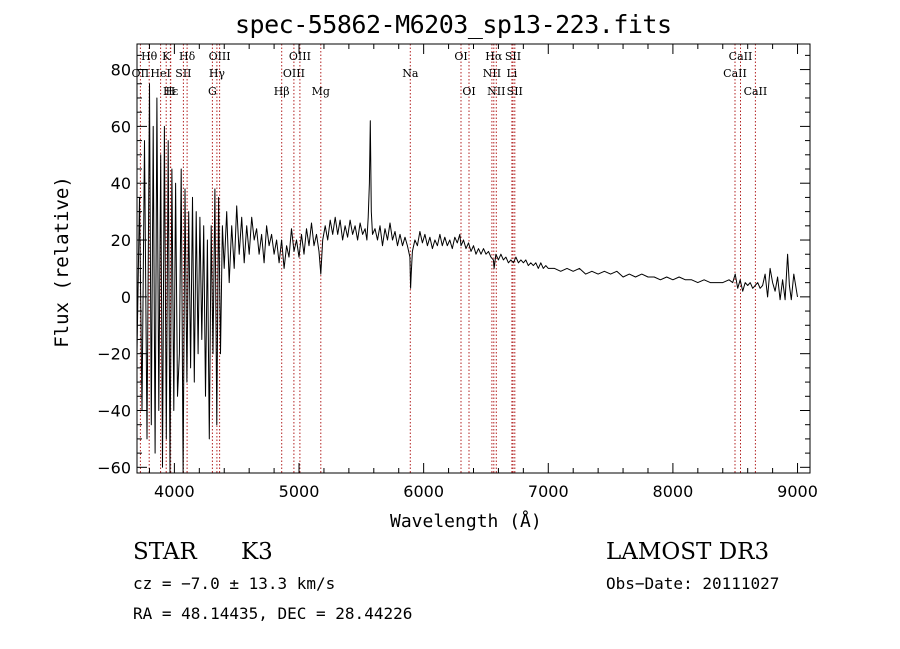 This screenshot has height=649, width=900. Describe the element at coordinates (410, 73) in the screenshot. I see `line-marker-label: Na` at that location.